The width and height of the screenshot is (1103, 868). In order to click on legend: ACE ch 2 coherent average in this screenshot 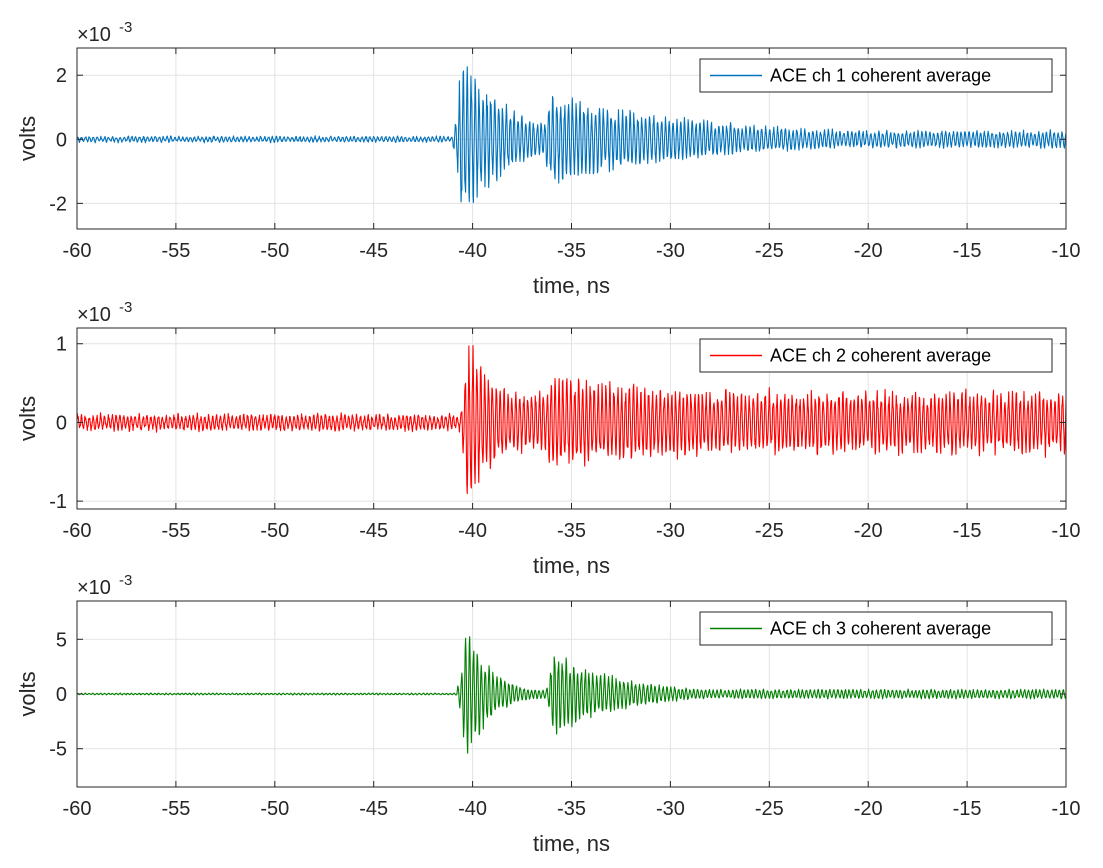, I will do `click(876, 355)`.